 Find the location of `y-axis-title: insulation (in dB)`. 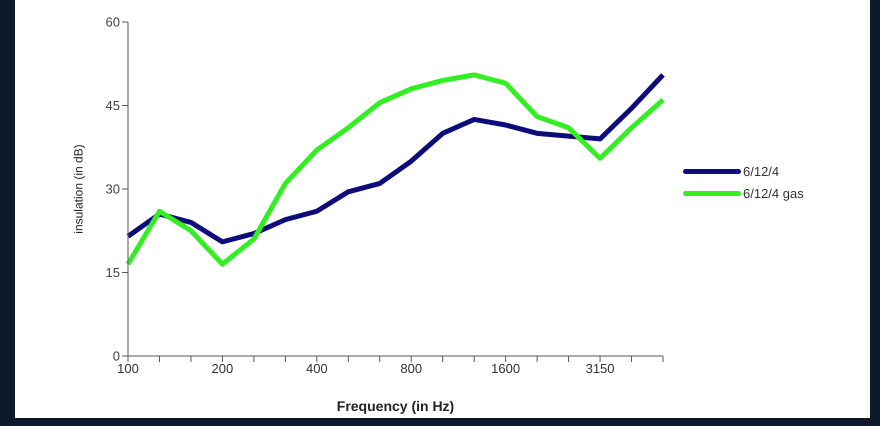

y-axis-title: insulation (in dB) is located at coordinates (78, 189).